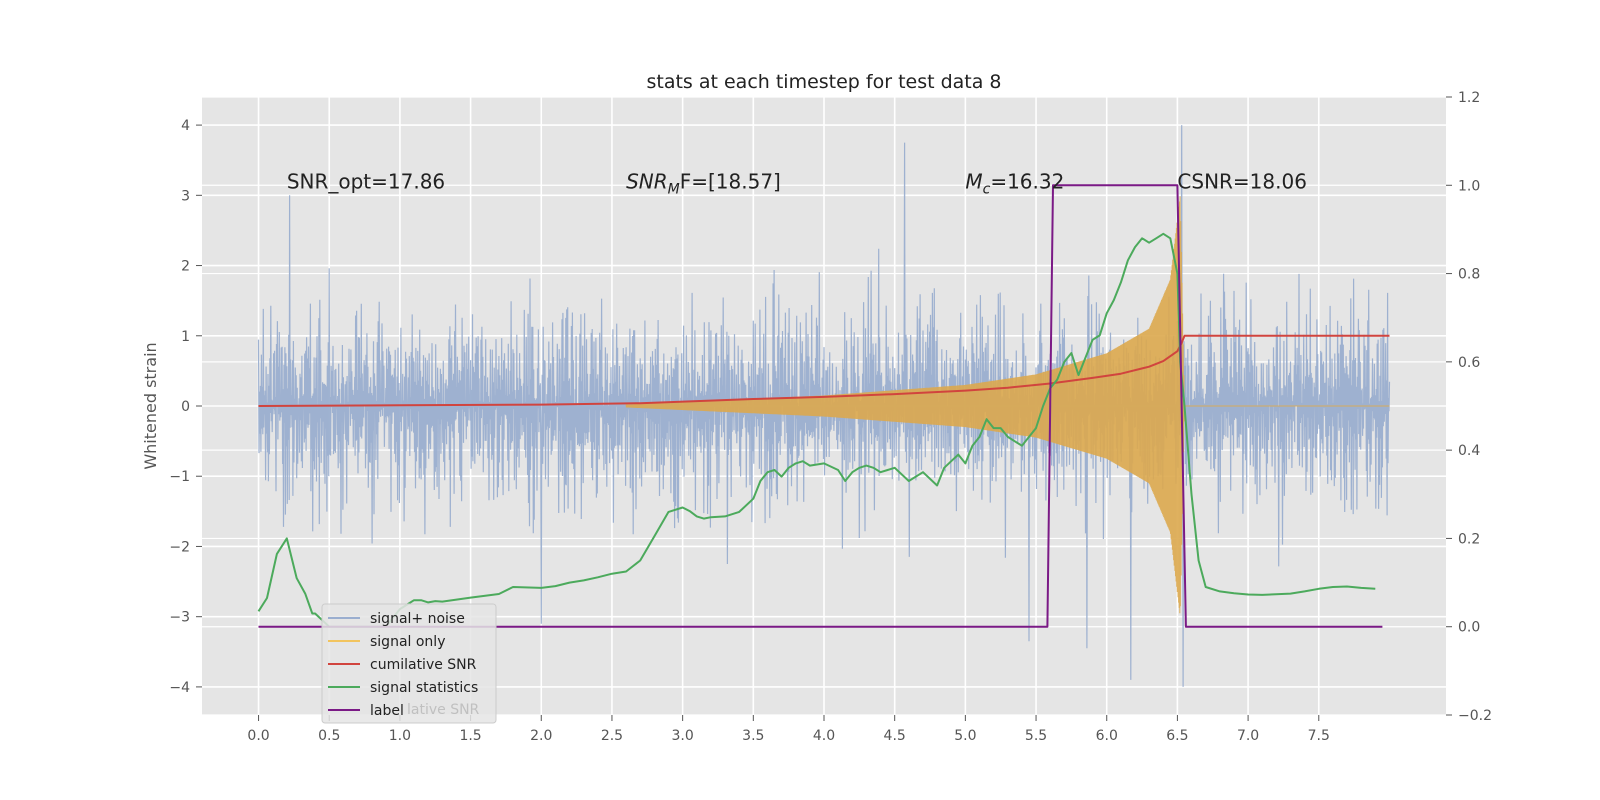 The width and height of the screenshot is (1600, 800). What do you see at coordinates (179, 688) in the screenshot?
I see `y-tick-label: −4` at bounding box center [179, 688].